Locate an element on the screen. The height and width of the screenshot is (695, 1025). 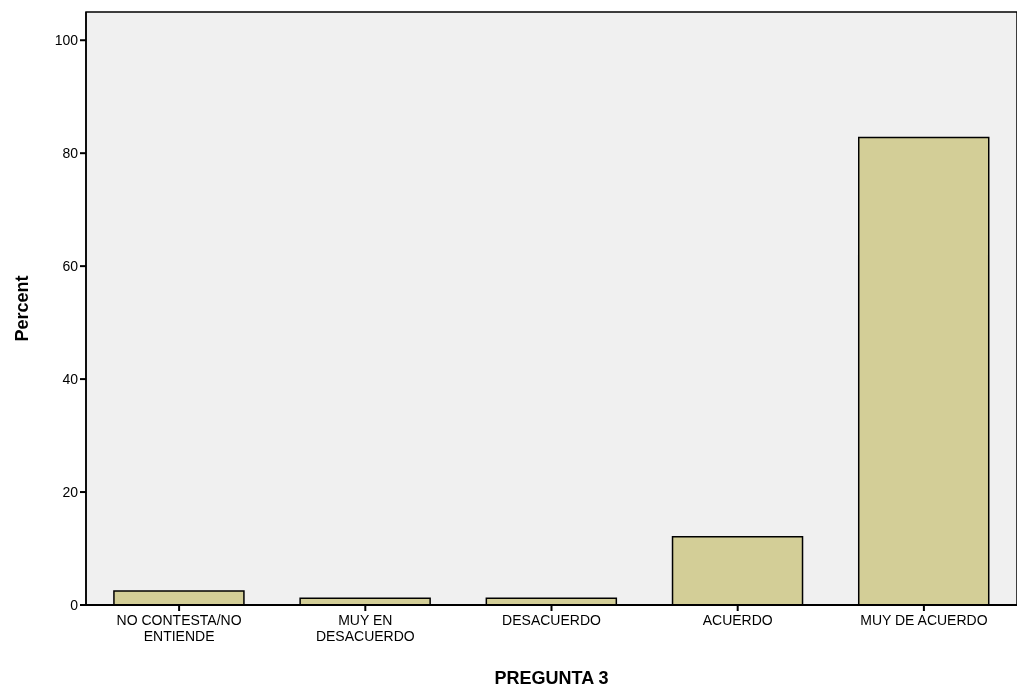
y-tick-label: 80 is located at coordinates (70, 153).